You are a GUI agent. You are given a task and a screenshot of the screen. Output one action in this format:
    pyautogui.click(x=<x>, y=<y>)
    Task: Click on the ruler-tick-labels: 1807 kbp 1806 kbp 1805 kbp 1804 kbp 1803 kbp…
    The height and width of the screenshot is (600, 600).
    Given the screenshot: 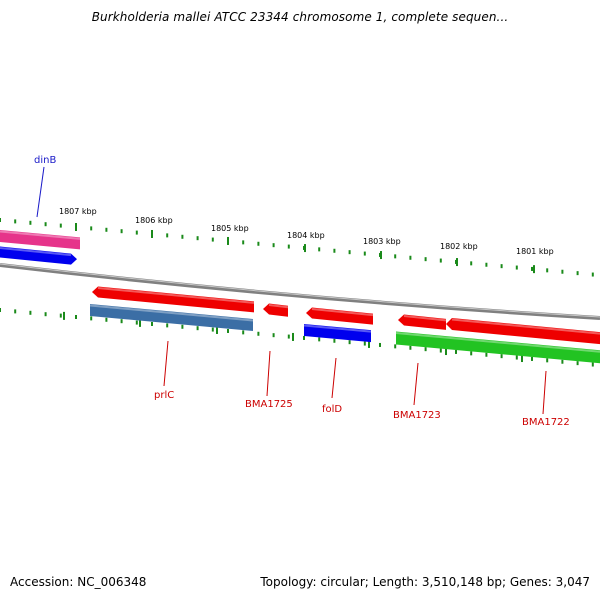 What is the action you would take?
    pyautogui.click(x=306, y=231)
    